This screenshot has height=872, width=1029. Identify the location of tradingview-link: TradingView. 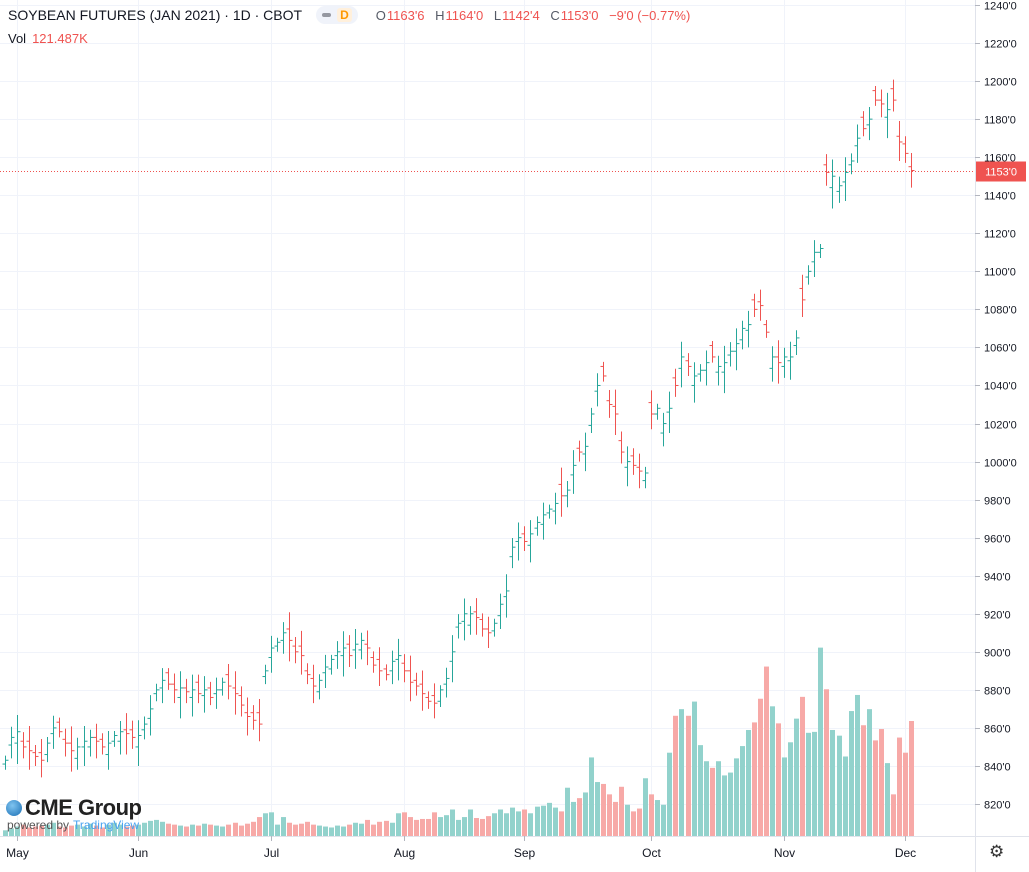
(106, 825).